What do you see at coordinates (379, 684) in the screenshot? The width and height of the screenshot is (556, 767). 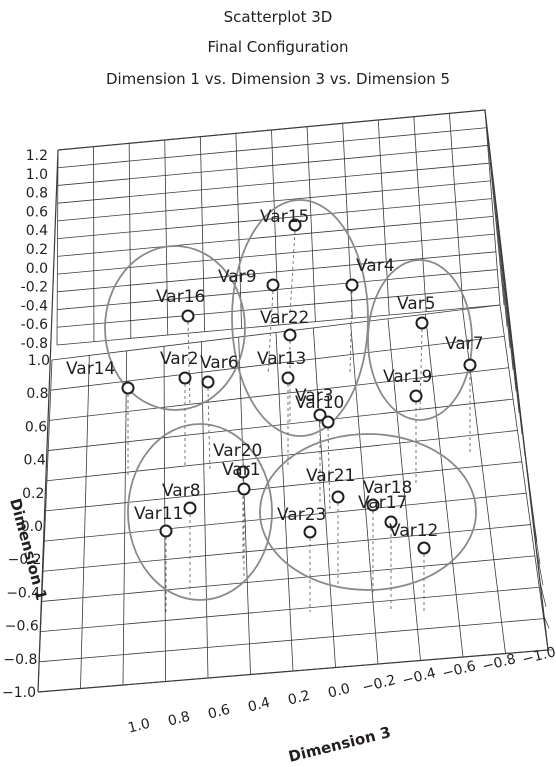 I see `tick-label-front: −0.2` at bounding box center [379, 684].